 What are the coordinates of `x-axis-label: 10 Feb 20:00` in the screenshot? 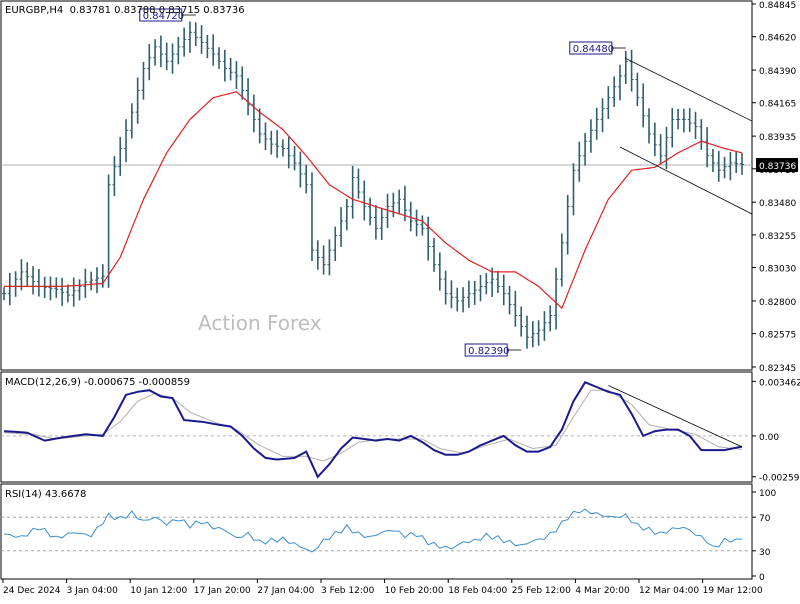 It's located at (414, 591).